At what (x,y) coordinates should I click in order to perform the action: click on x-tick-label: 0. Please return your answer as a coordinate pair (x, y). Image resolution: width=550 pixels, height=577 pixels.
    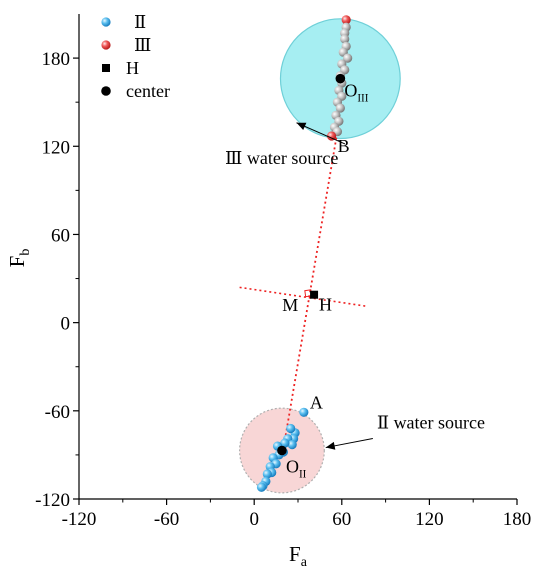
    Looking at the image, I should click on (254, 519).